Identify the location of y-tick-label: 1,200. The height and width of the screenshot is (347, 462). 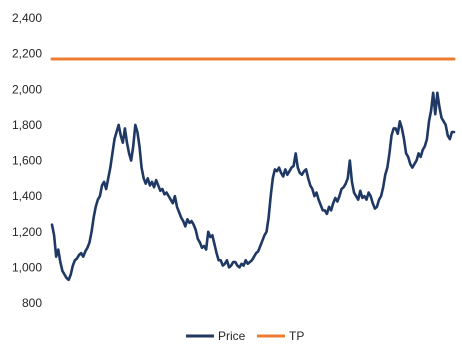
(27, 232).